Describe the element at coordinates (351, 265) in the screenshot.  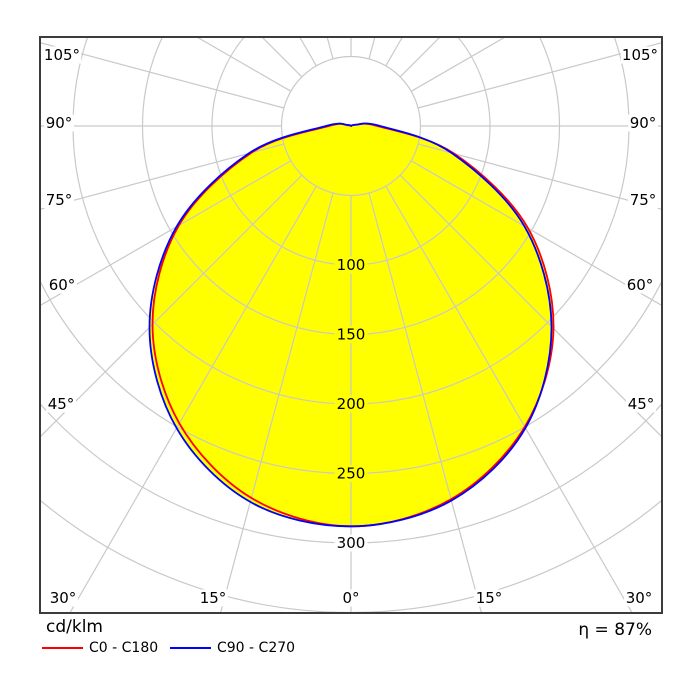
I see `svg-text: 100` at that location.